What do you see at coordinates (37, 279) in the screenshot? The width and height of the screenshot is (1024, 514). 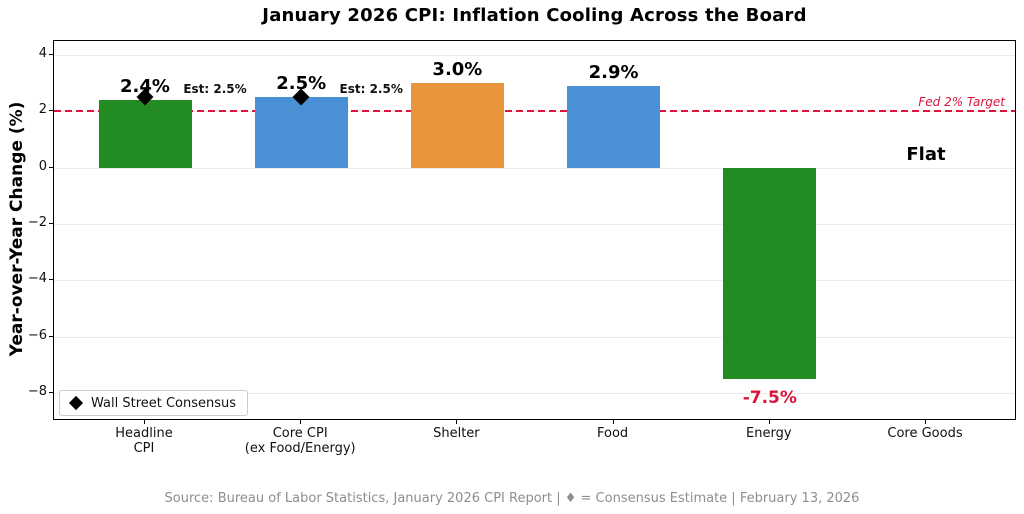 I see `y-tick-label: −4` at bounding box center [37, 279].